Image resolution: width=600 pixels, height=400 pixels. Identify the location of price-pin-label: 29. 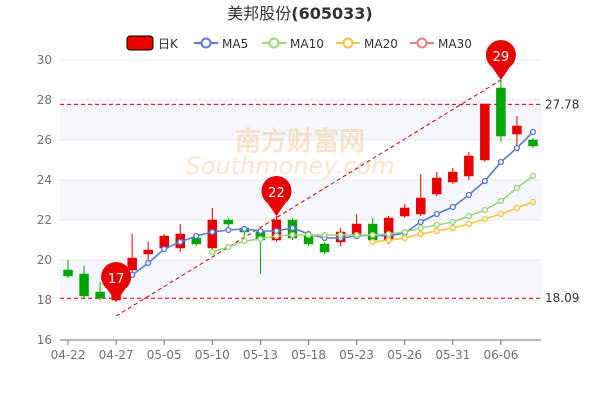
(501, 57).